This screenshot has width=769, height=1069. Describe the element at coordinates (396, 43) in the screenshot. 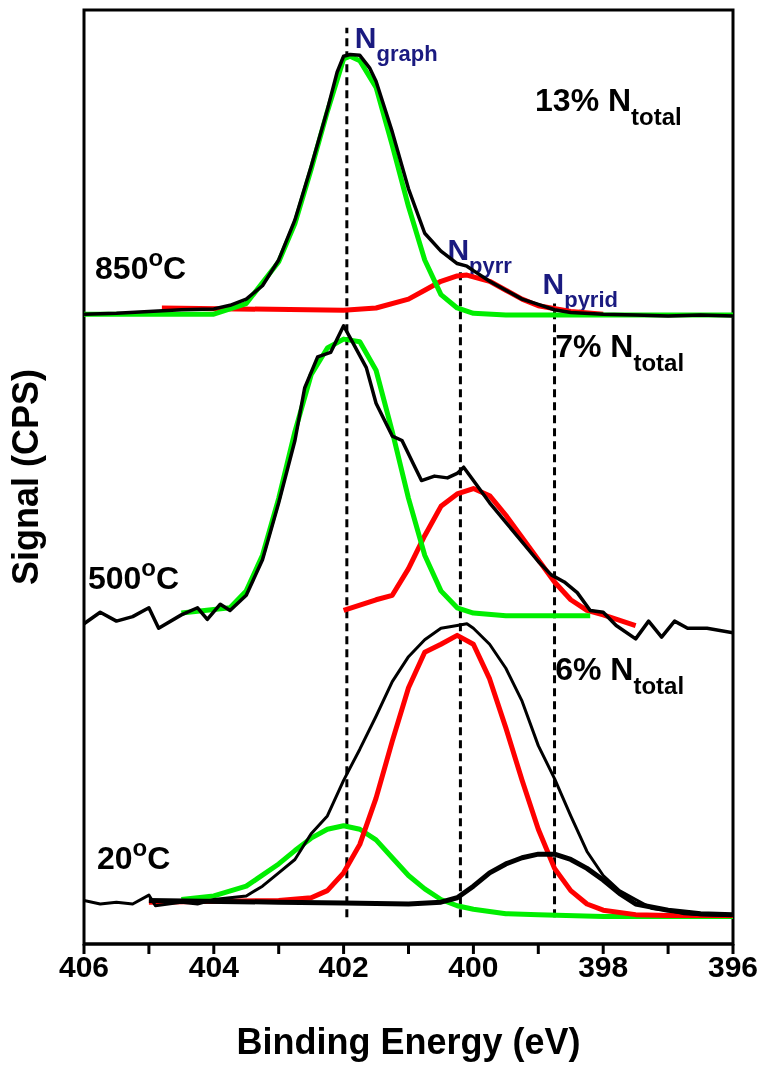

I see `ref-line-label: N$_{graph}$` at that location.